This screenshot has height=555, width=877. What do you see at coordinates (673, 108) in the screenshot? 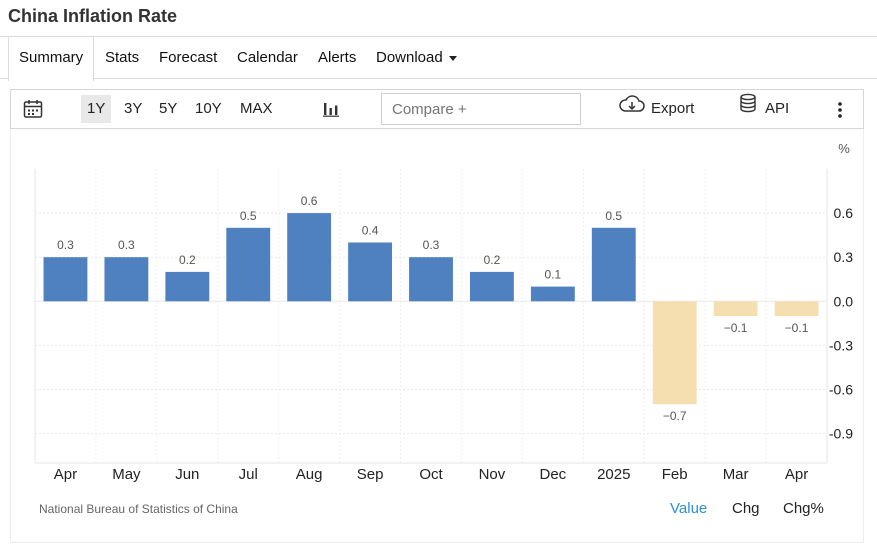
I see `export-label: Export` at bounding box center [673, 108].